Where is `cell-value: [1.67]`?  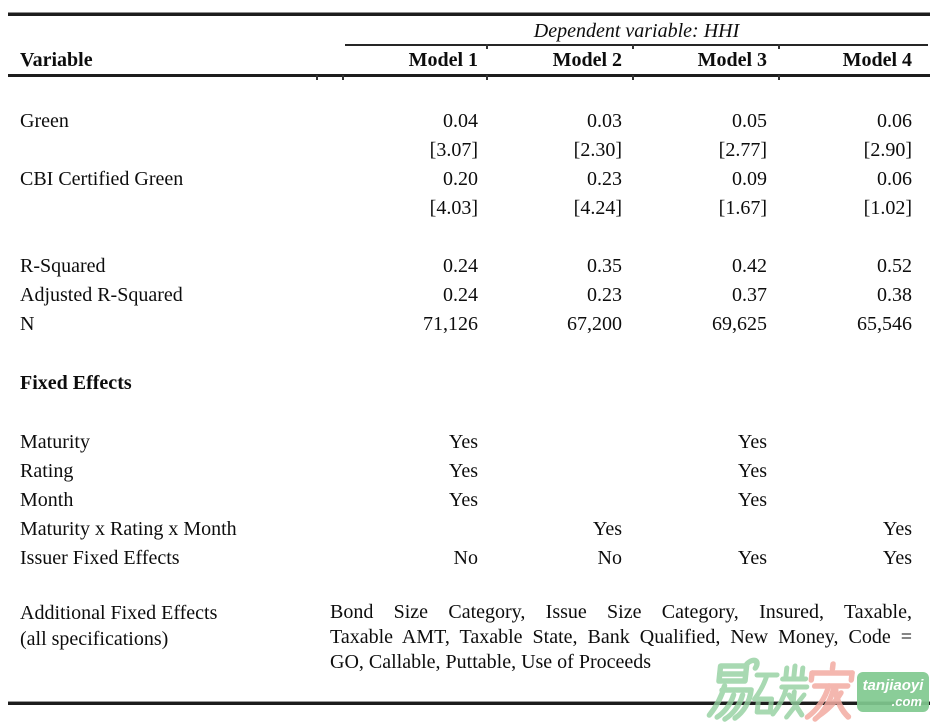
cell-value: [1.67] is located at coordinates (742, 208).